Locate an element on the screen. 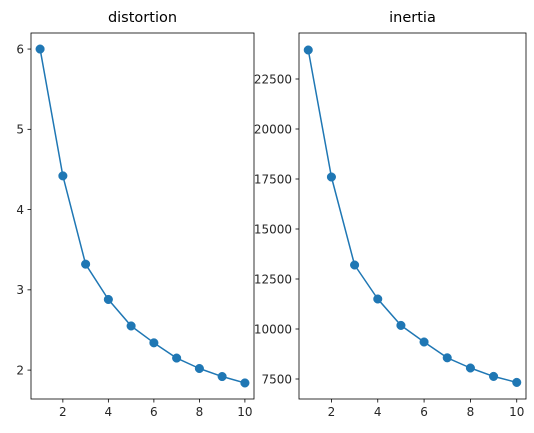 This screenshot has width=534, height=433. distortion-x-tick-label: 4 is located at coordinates (109, 412).